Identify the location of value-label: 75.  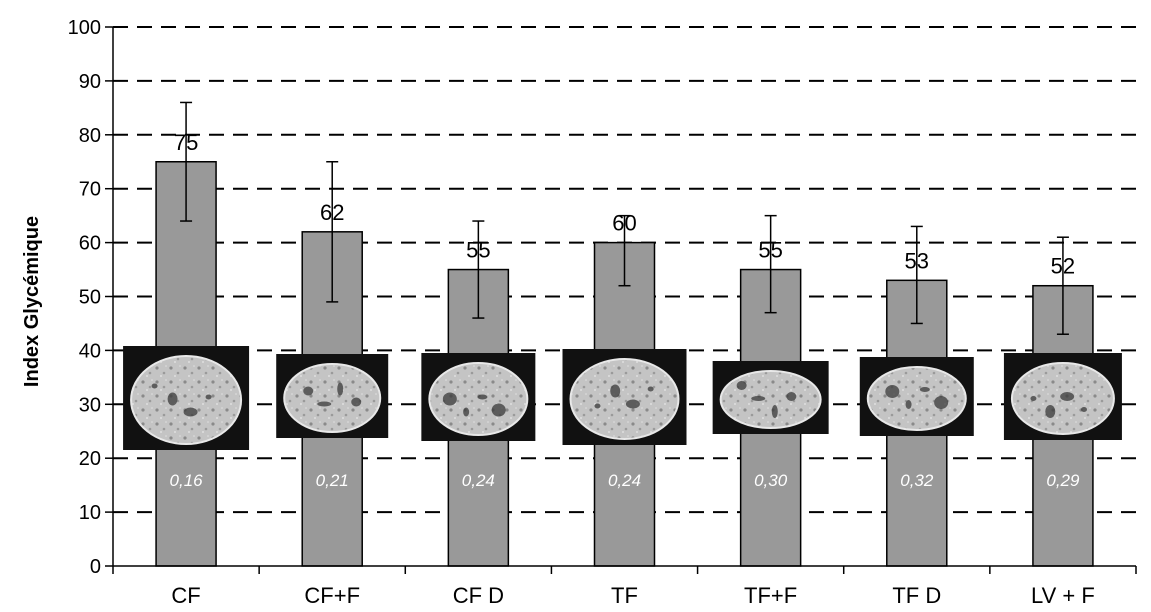
(186, 142).